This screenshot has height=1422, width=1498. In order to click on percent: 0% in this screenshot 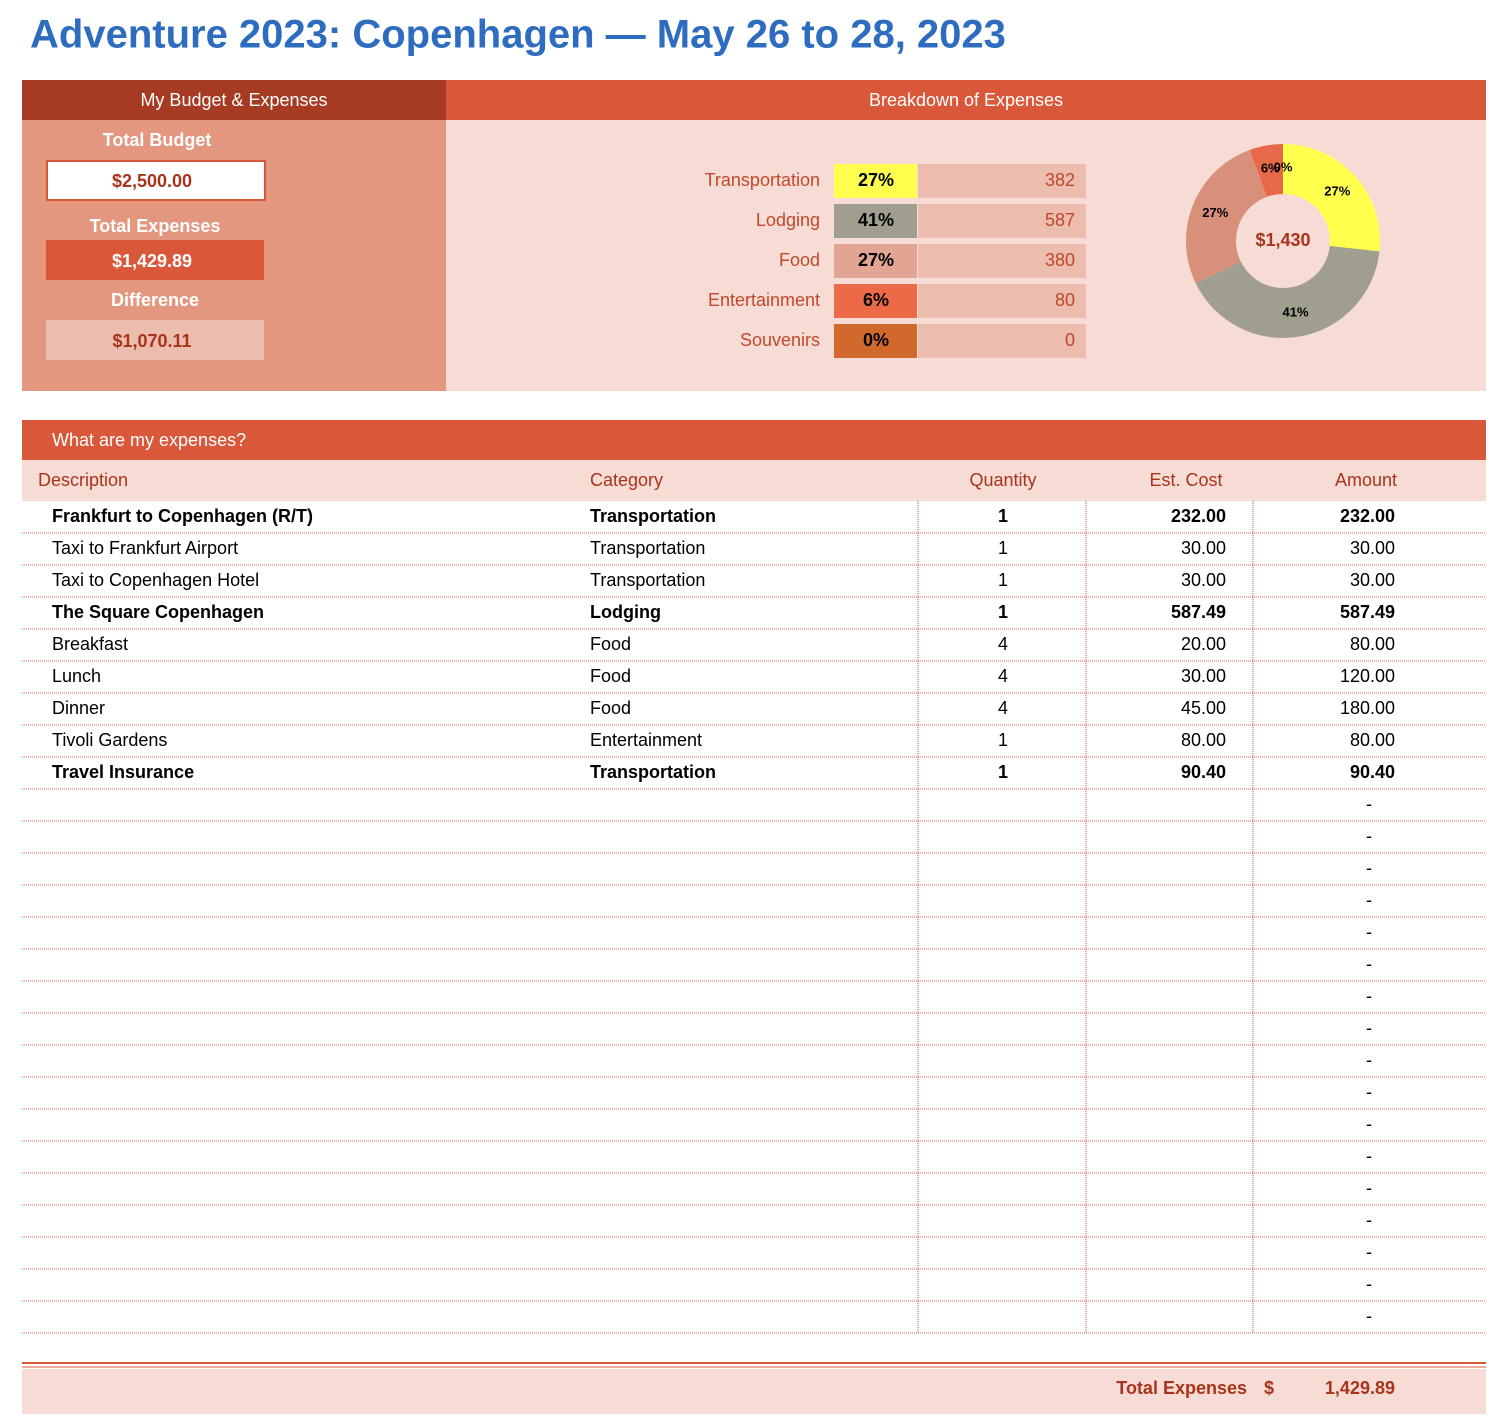, I will do `click(876, 340)`.